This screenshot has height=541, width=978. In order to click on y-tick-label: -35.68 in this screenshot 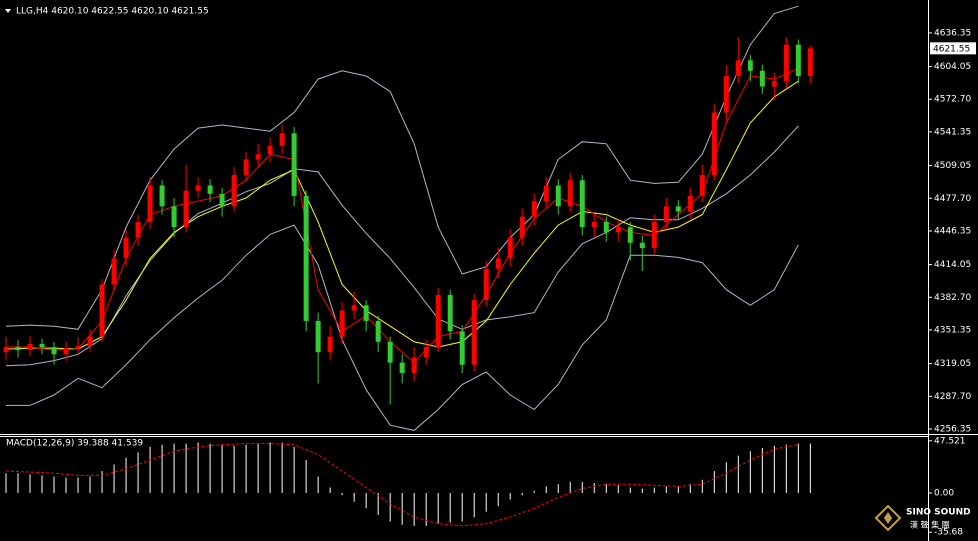, I will do `click(948, 533)`.